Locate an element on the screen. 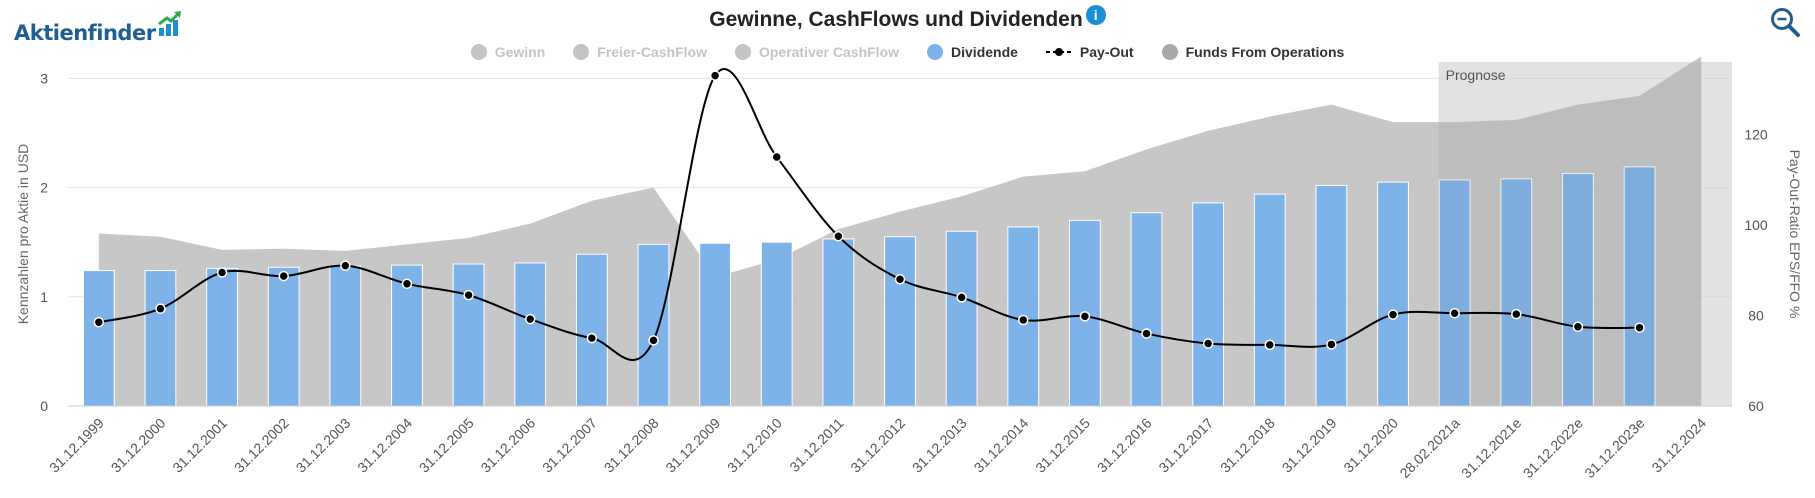 The width and height of the screenshot is (1815, 498). x-tick-label: 31.12.2005 is located at coordinates (446, 445).